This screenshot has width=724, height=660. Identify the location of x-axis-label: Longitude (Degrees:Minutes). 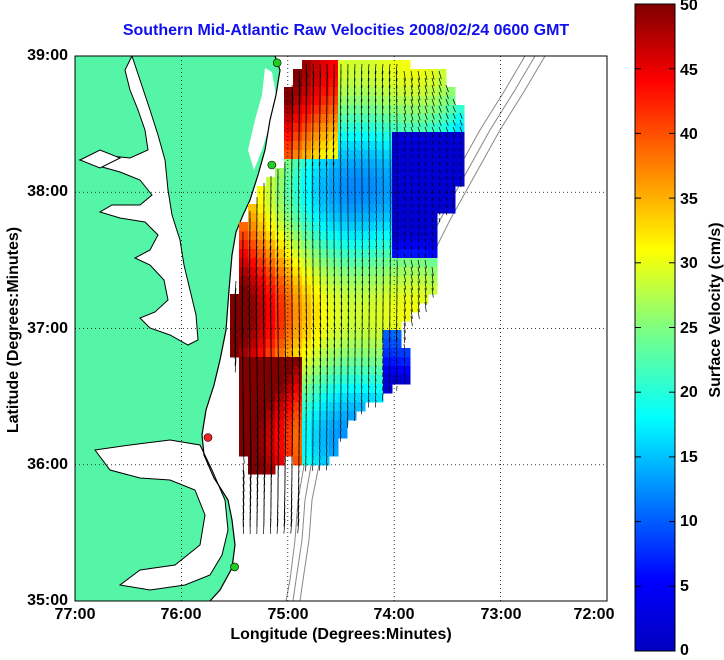
(341, 635).